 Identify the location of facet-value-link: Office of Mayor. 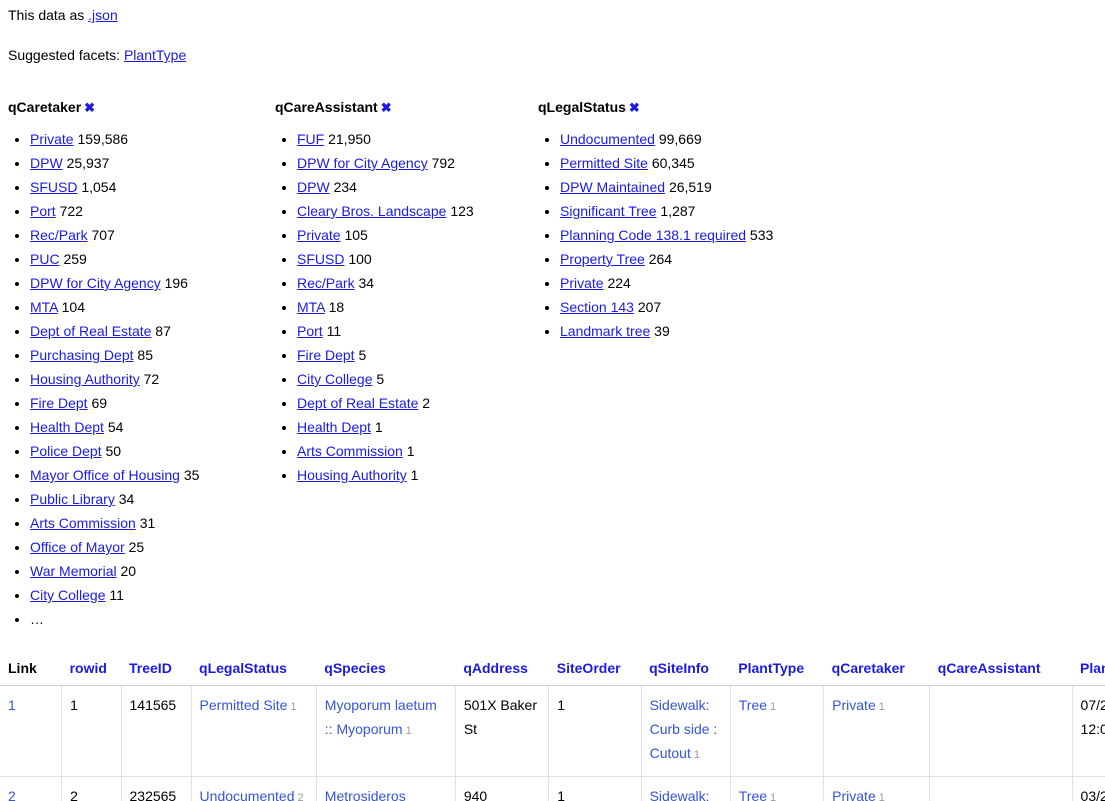
(77, 547).